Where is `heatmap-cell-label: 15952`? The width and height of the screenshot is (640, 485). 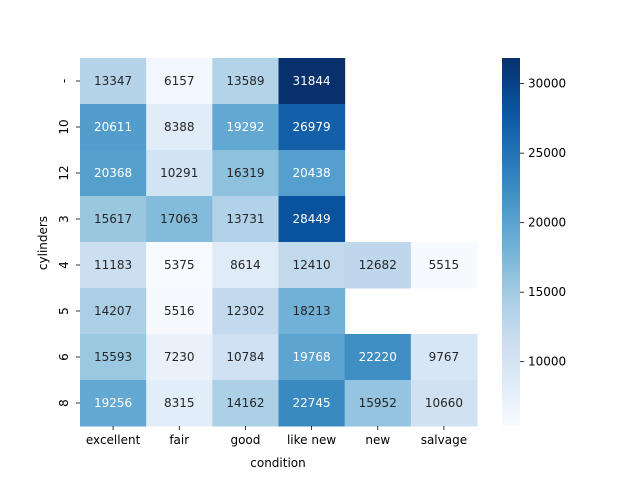
heatmap-cell-label: 15952 is located at coordinates (378, 403).